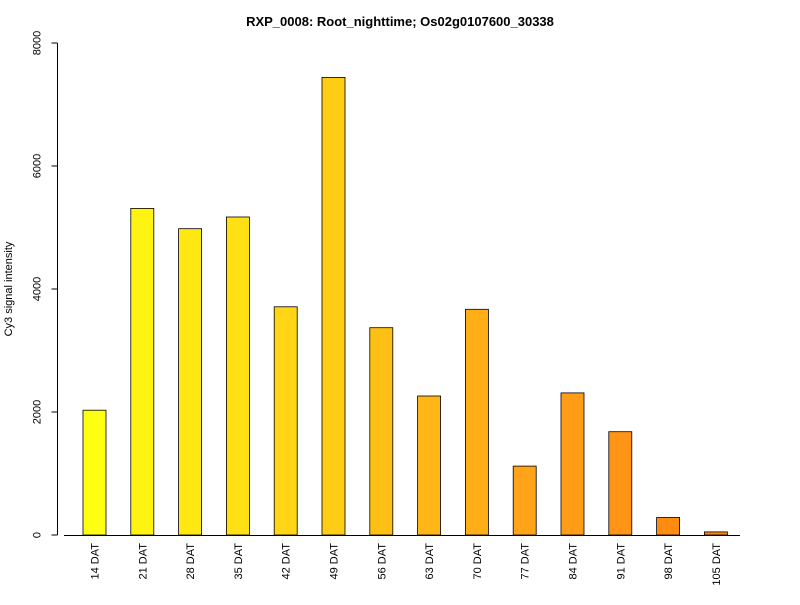  I want to click on x-tick-label: 105 DAT, so click(717, 564).